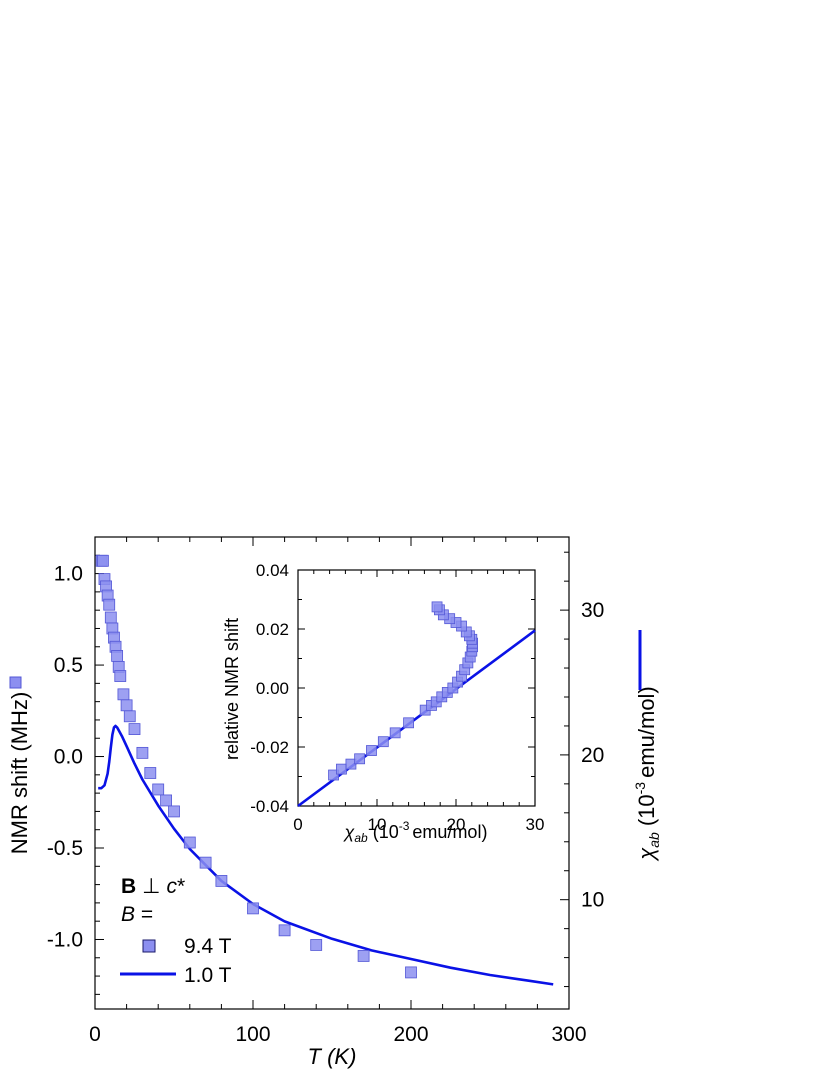 The image size is (830, 1075). I want to click on legend: B ⊥ c* B = 9.4 T 1.0 T, so click(176, 931).